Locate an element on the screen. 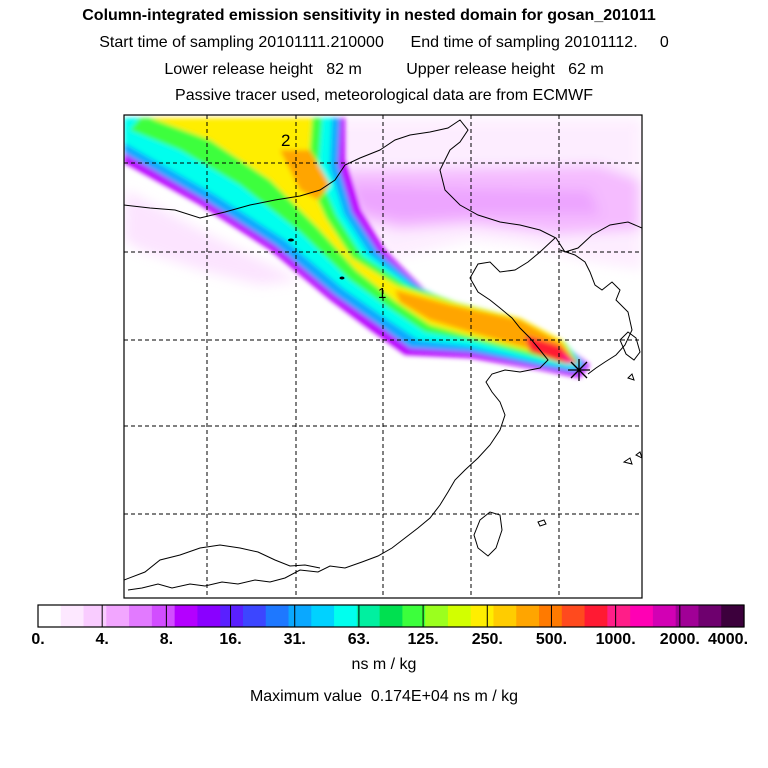 The height and width of the screenshot is (768, 768). colorbar-tick-label: 125. is located at coordinates (423, 639).